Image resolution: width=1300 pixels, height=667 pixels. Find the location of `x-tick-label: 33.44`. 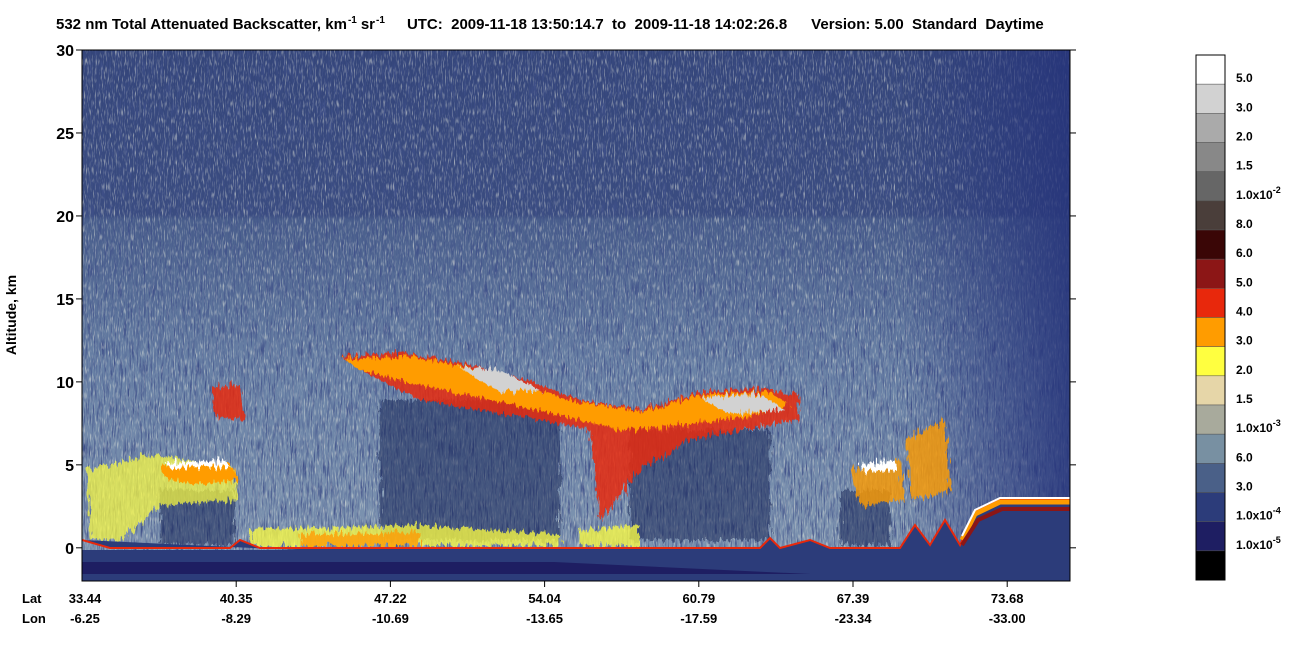

x-tick-label: 33.44 is located at coordinates (85, 598).